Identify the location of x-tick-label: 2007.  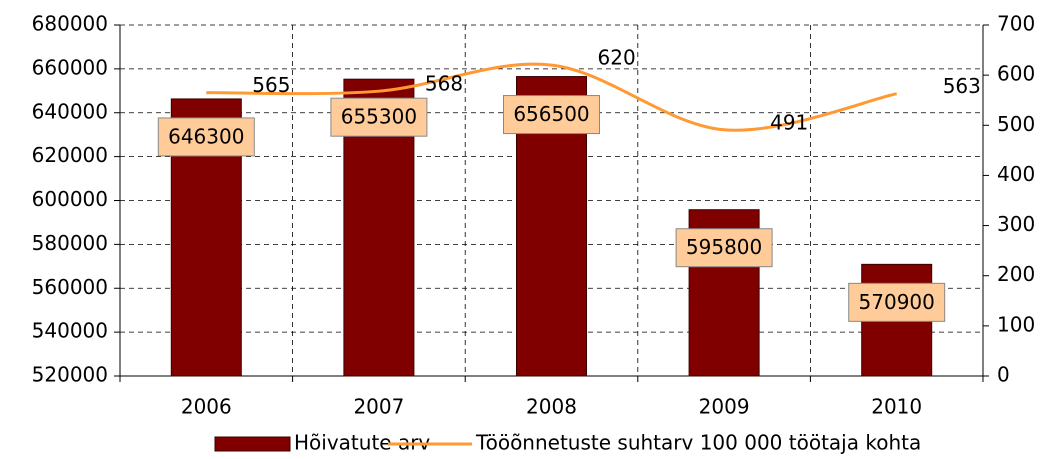
(378, 407).